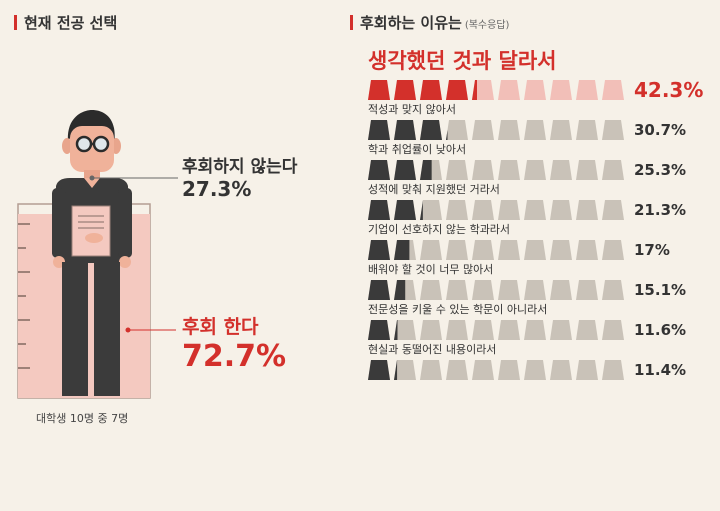 The width and height of the screenshot is (720, 511). I want to click on student-figure-illustration, so click(97, 254).